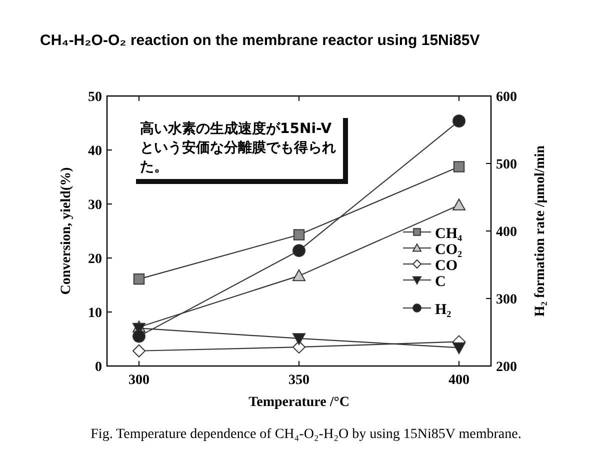 The width and height of the screenshot is (612, 461). I want to click on annotation: 高い水素の生成速度が15Ni-Vという安価な分離膜でも得られた。, so click(242, 151).